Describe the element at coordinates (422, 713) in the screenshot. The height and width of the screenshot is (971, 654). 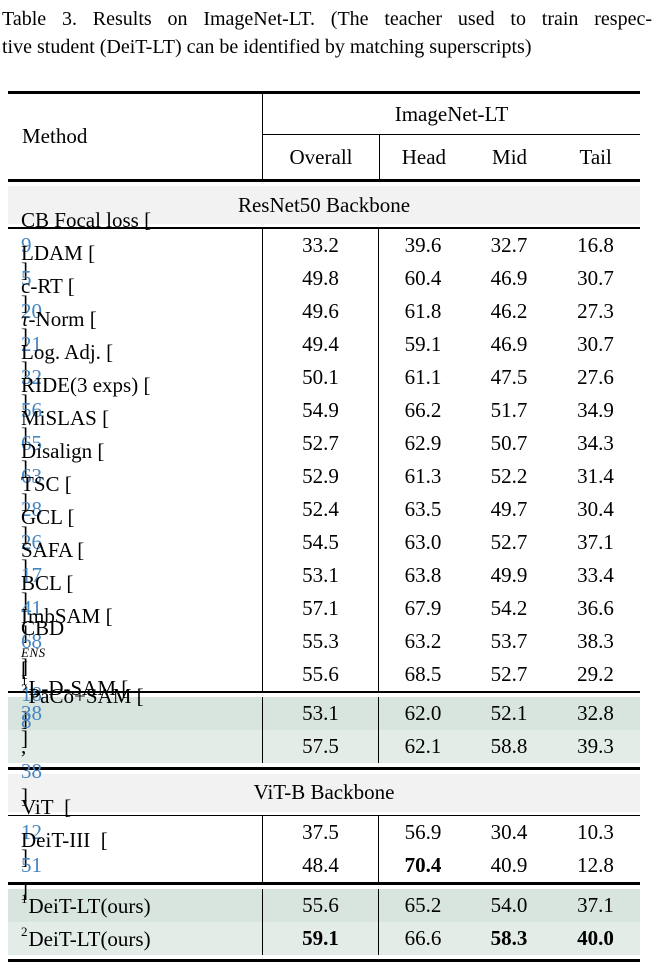
I see `value-cell: 62.0` at that location.